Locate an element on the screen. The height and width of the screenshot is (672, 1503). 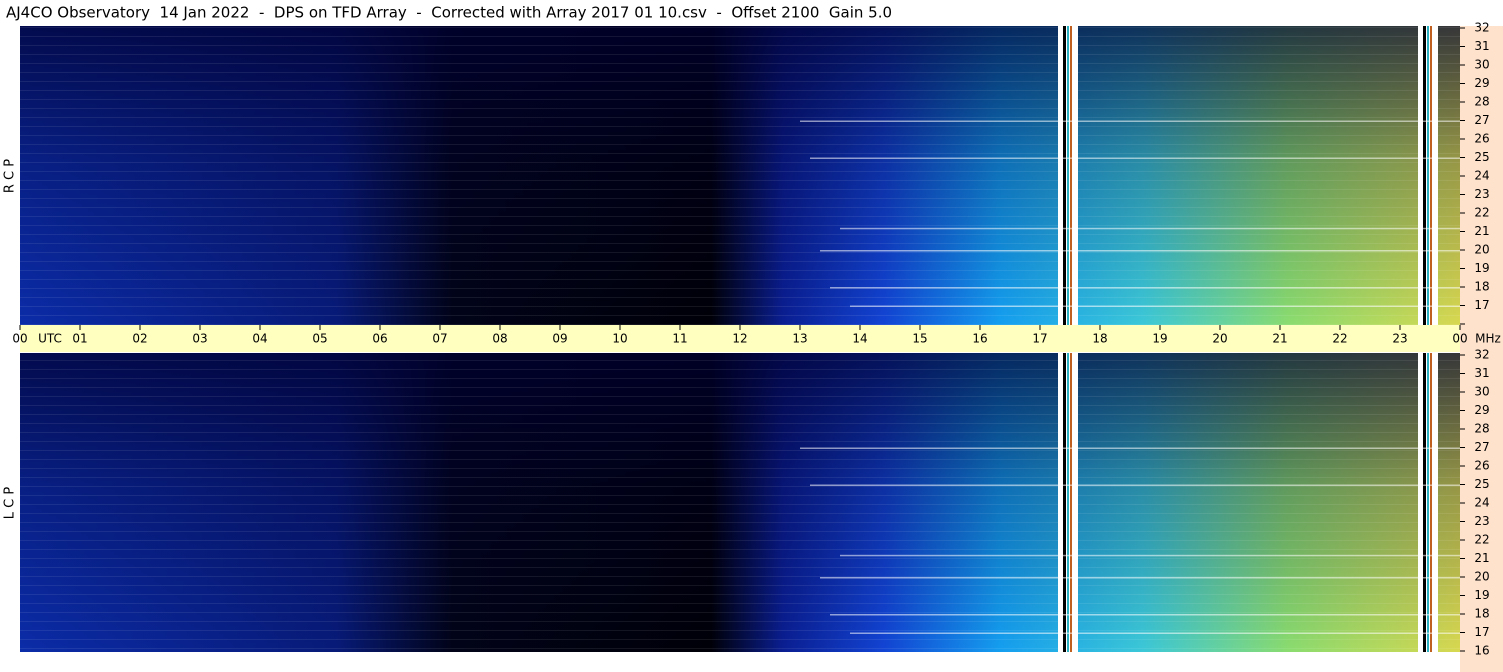
x-tick-label: 09 is located at coordinates (559, 339).